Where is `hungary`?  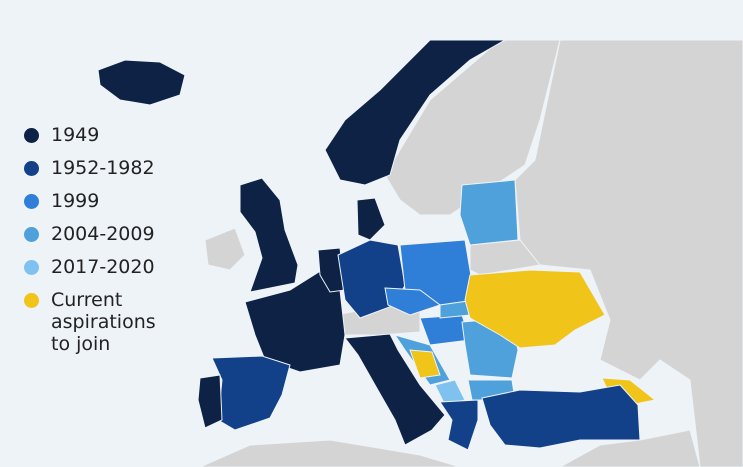
hungary is located at coordinates (445, 330).